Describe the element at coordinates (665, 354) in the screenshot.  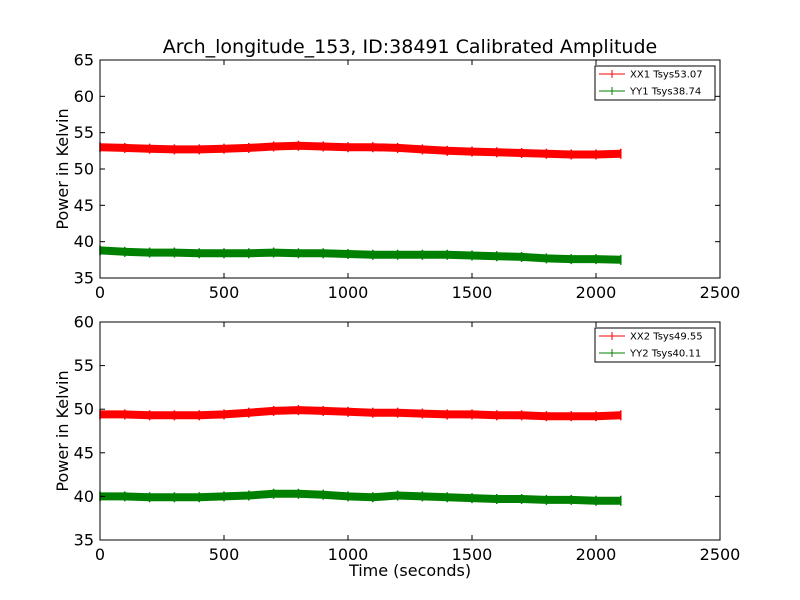
I see `legend-label-yy2: YY2 Tsys40.11` at that location.